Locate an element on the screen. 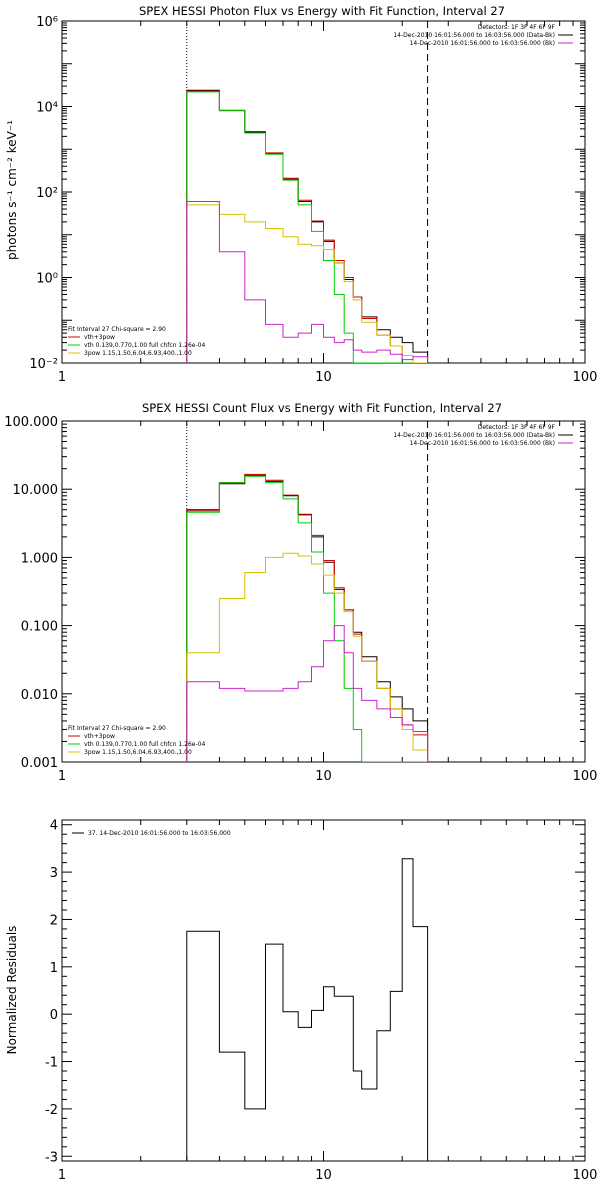 The width and height of the screenshot is (600, 1200). y-tick-label: 10⁰ is located at coordinates (47, 279).